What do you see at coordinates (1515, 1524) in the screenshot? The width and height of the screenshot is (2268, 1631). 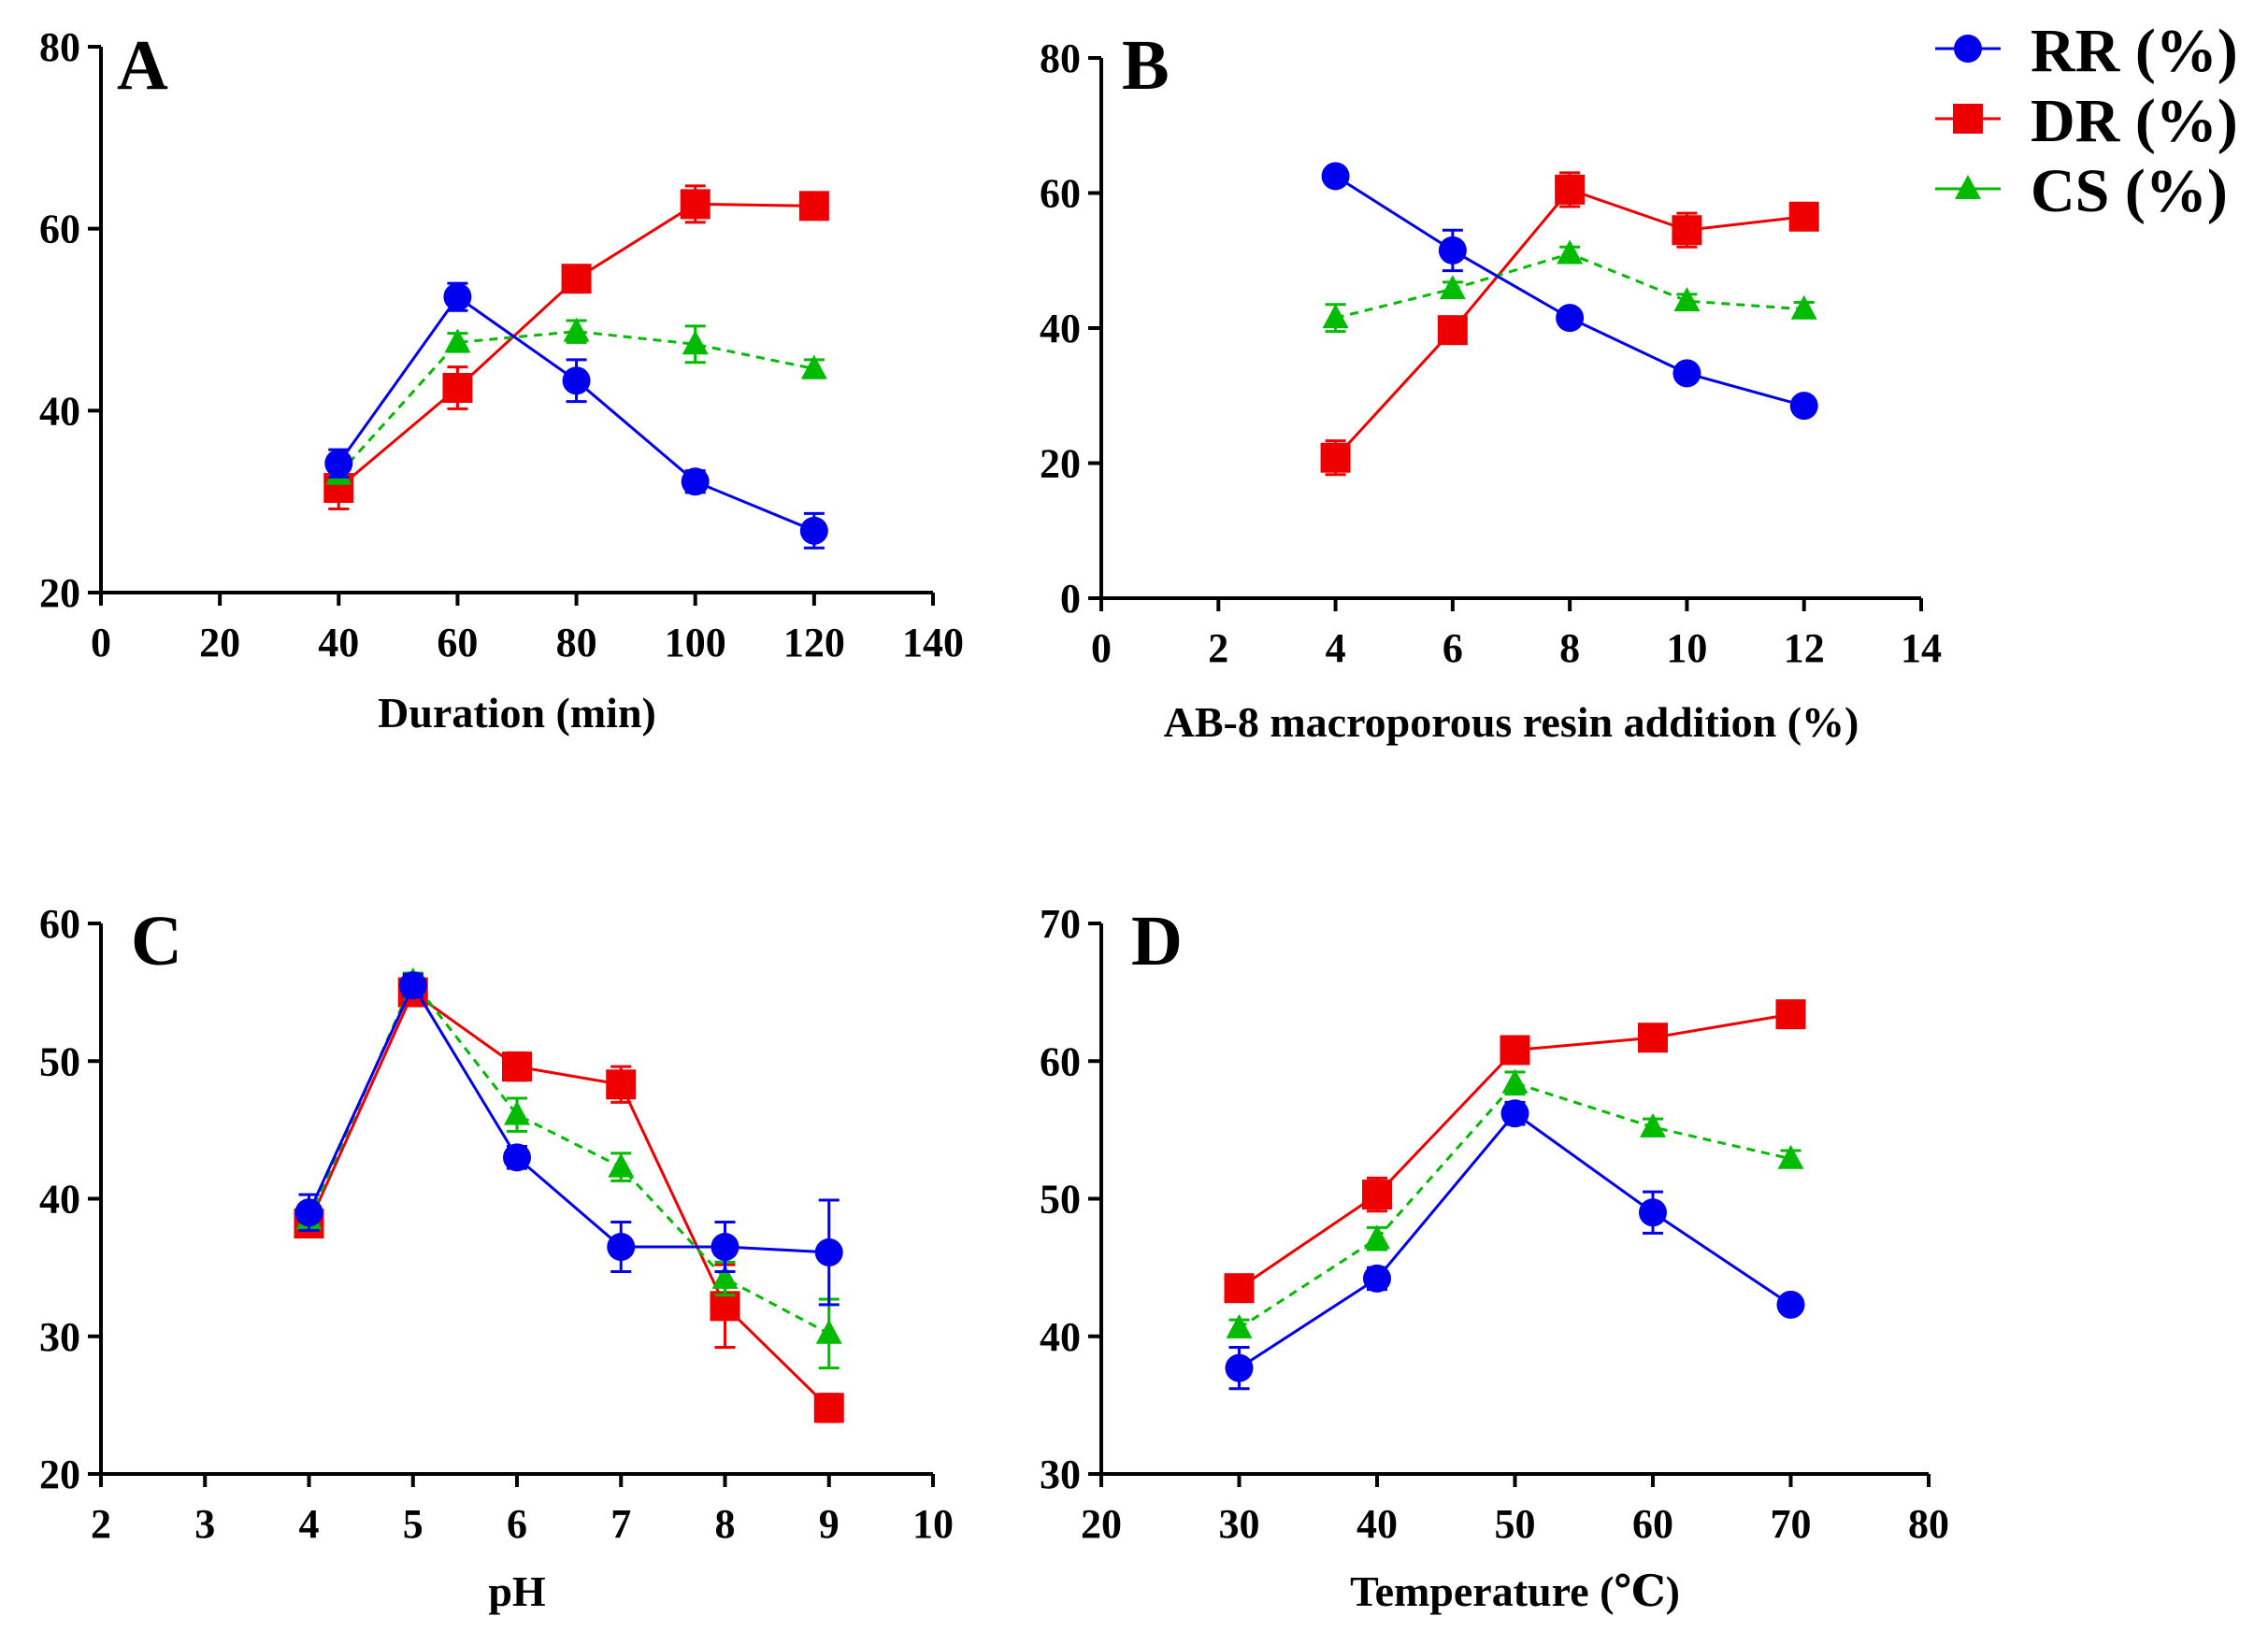 I see `x-tick-label: 50` at bounding box center [1515, 1524].